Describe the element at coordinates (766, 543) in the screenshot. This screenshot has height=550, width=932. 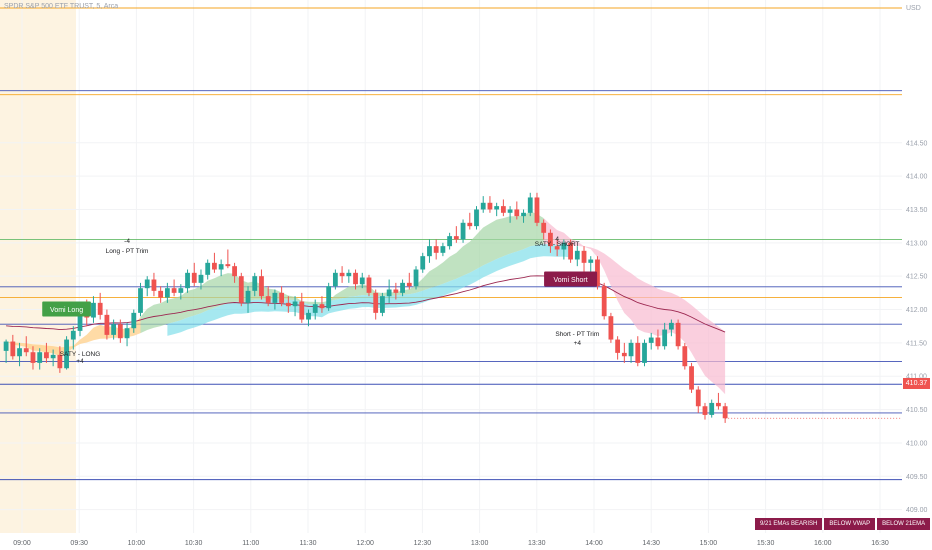
I see `x-tick-label: 15:30` at that location.